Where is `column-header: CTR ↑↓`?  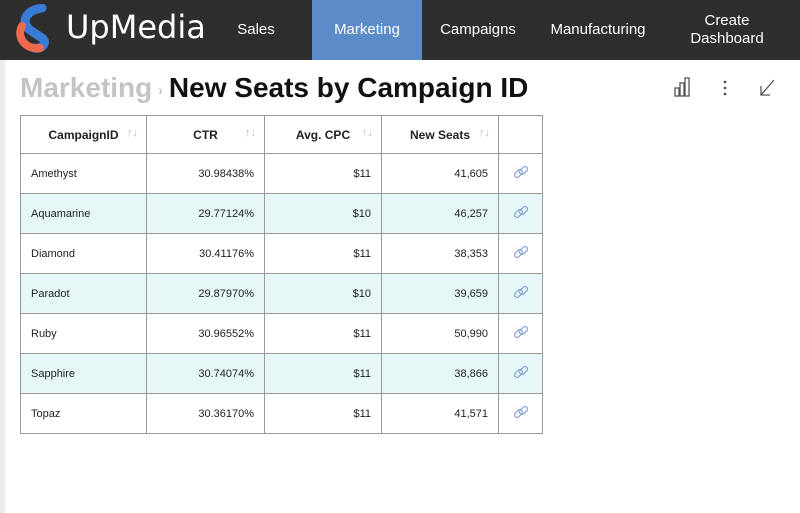
column-header: CTR ↑↓ is located at coordinates (205, 134).